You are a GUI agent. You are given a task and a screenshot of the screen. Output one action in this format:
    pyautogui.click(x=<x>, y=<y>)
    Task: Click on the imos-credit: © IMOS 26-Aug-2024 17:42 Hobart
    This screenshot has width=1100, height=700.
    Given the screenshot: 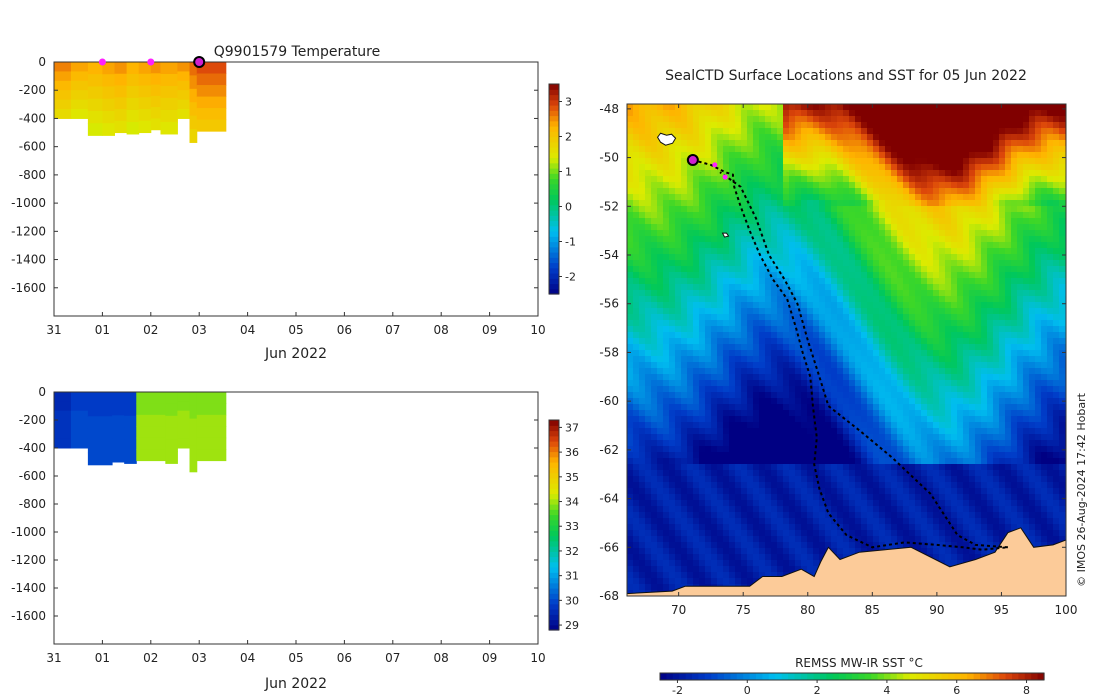 What is the action you would take?
    pyautogui.click(x=1081, y=489)
    